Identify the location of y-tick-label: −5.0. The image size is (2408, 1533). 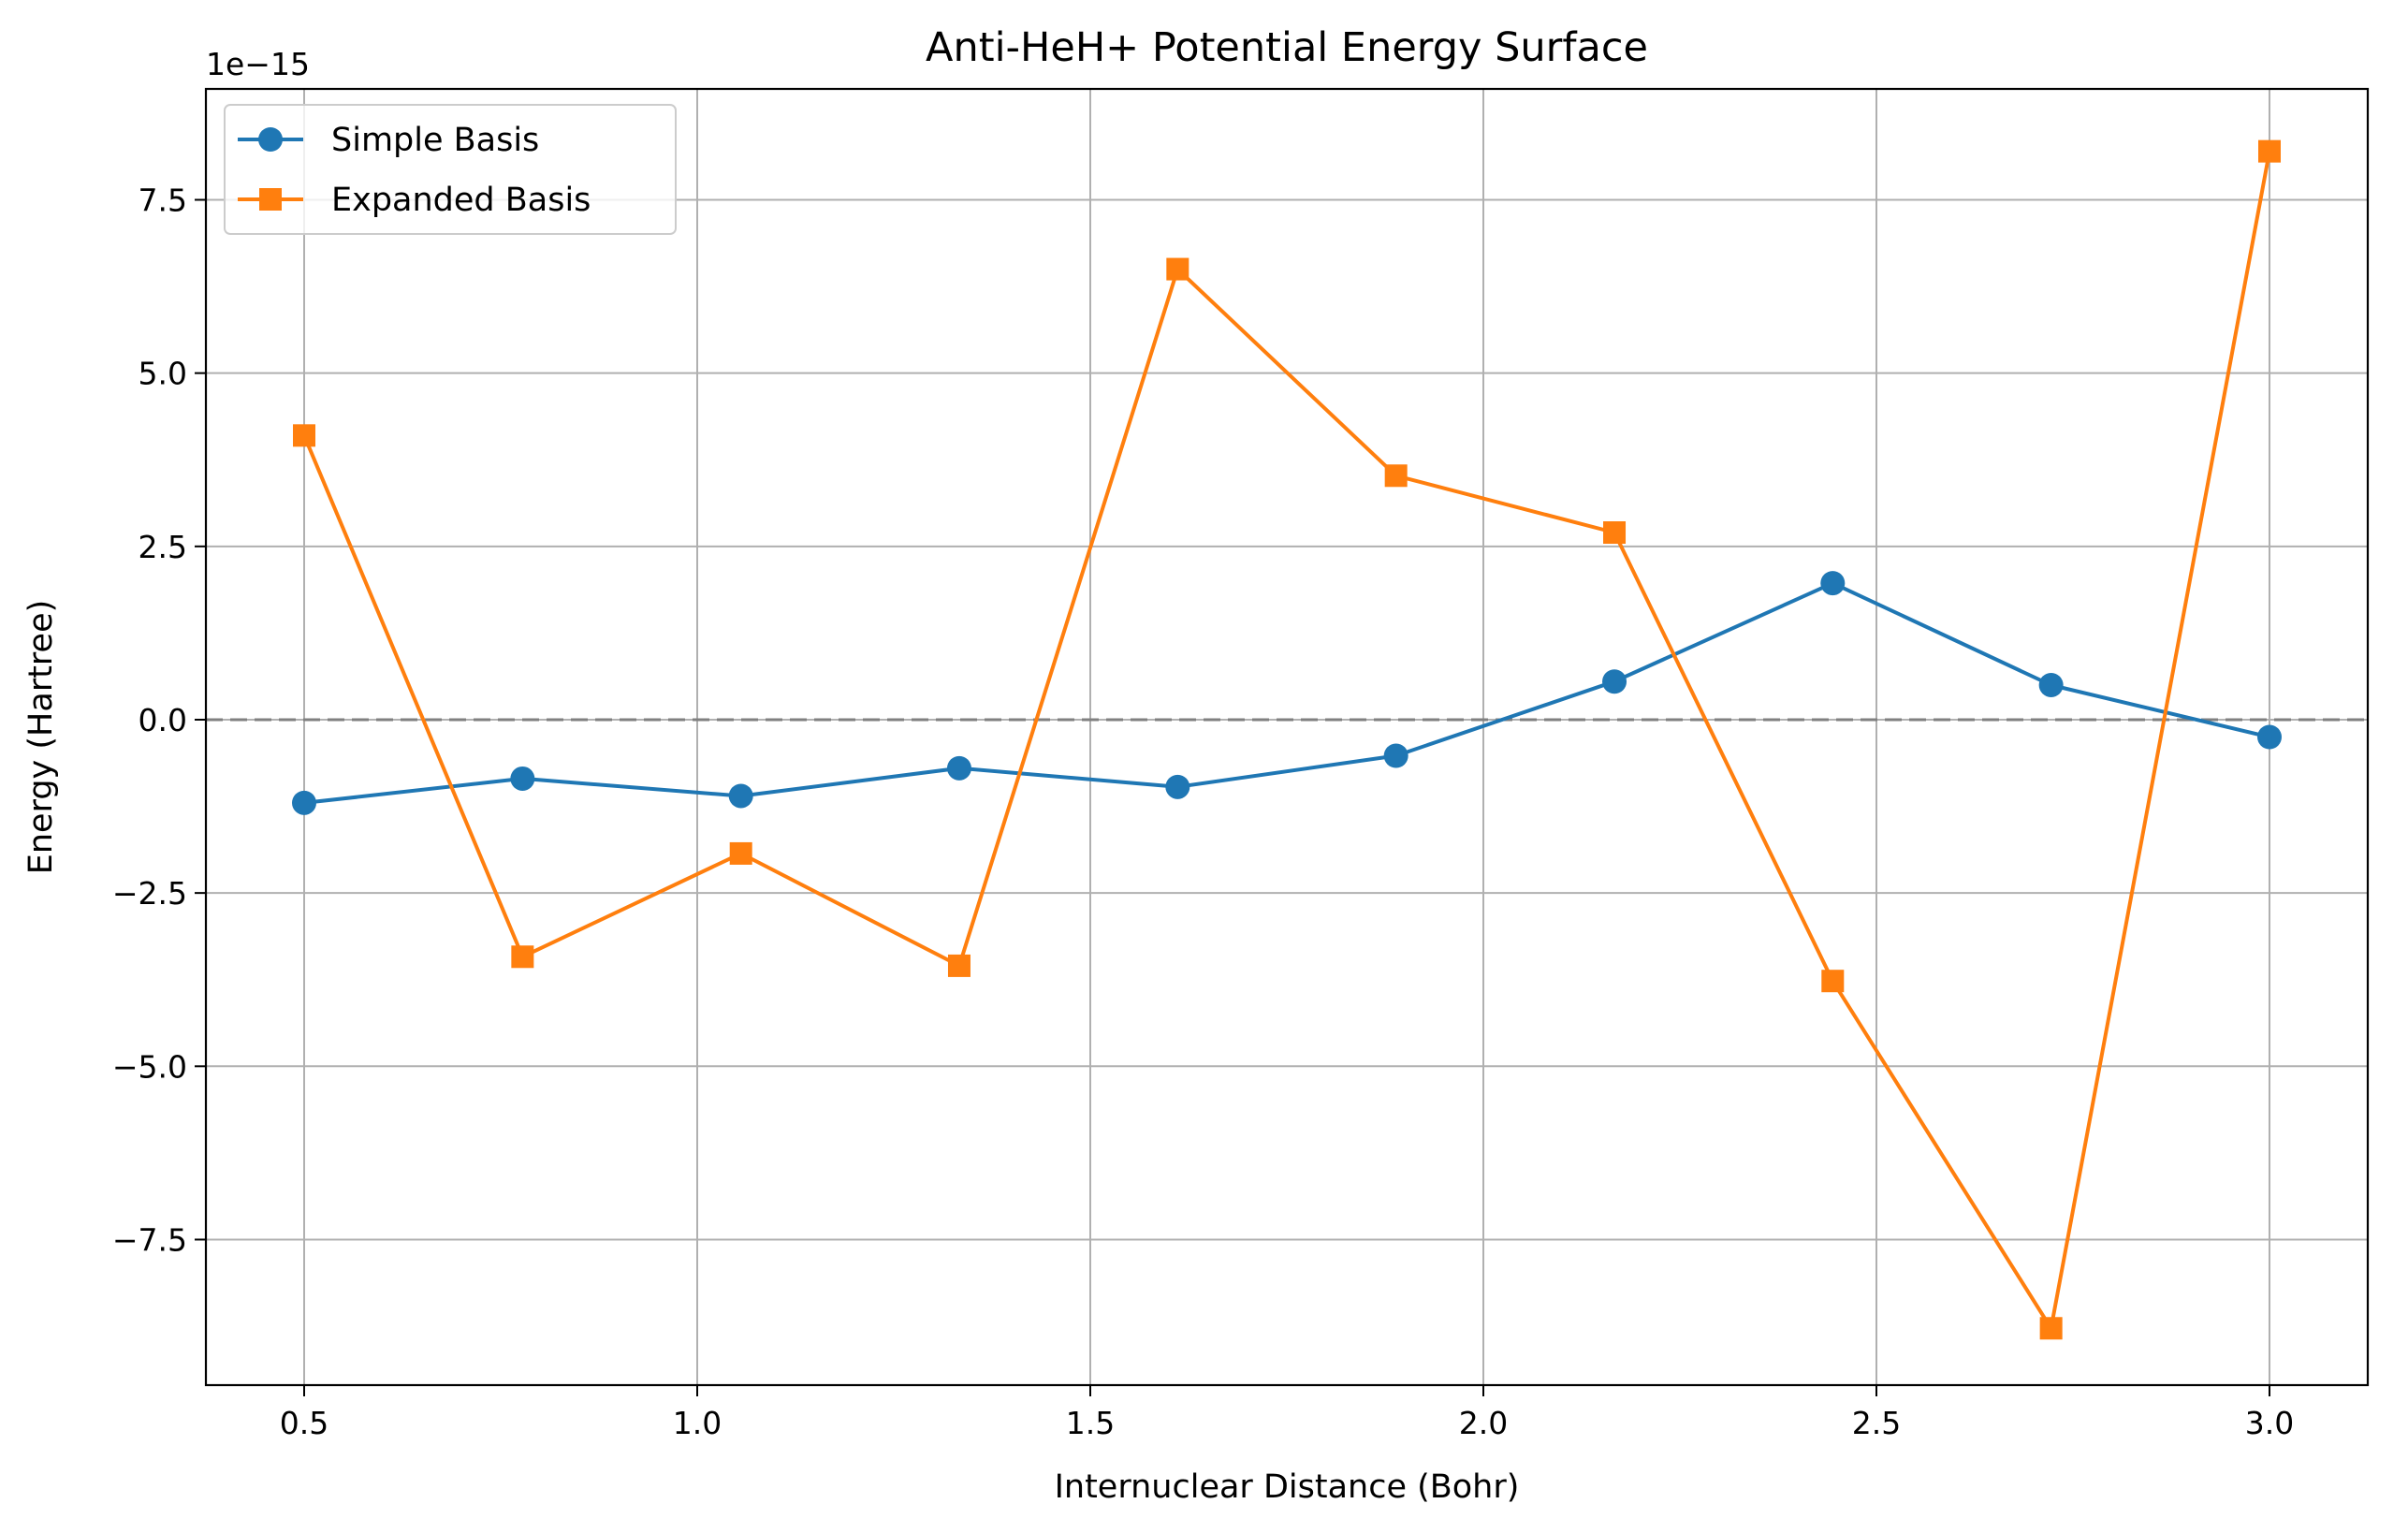
(149, 1066).